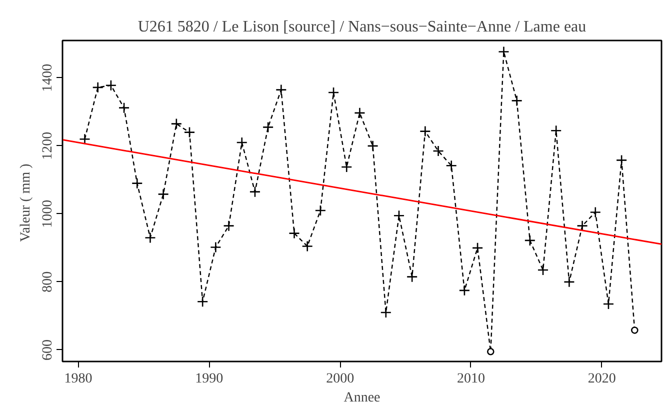  What do you see at coordinates (471, 379) in the screenshot?
I see `x-tick-label: 2010` at bounding box center [471, 379].